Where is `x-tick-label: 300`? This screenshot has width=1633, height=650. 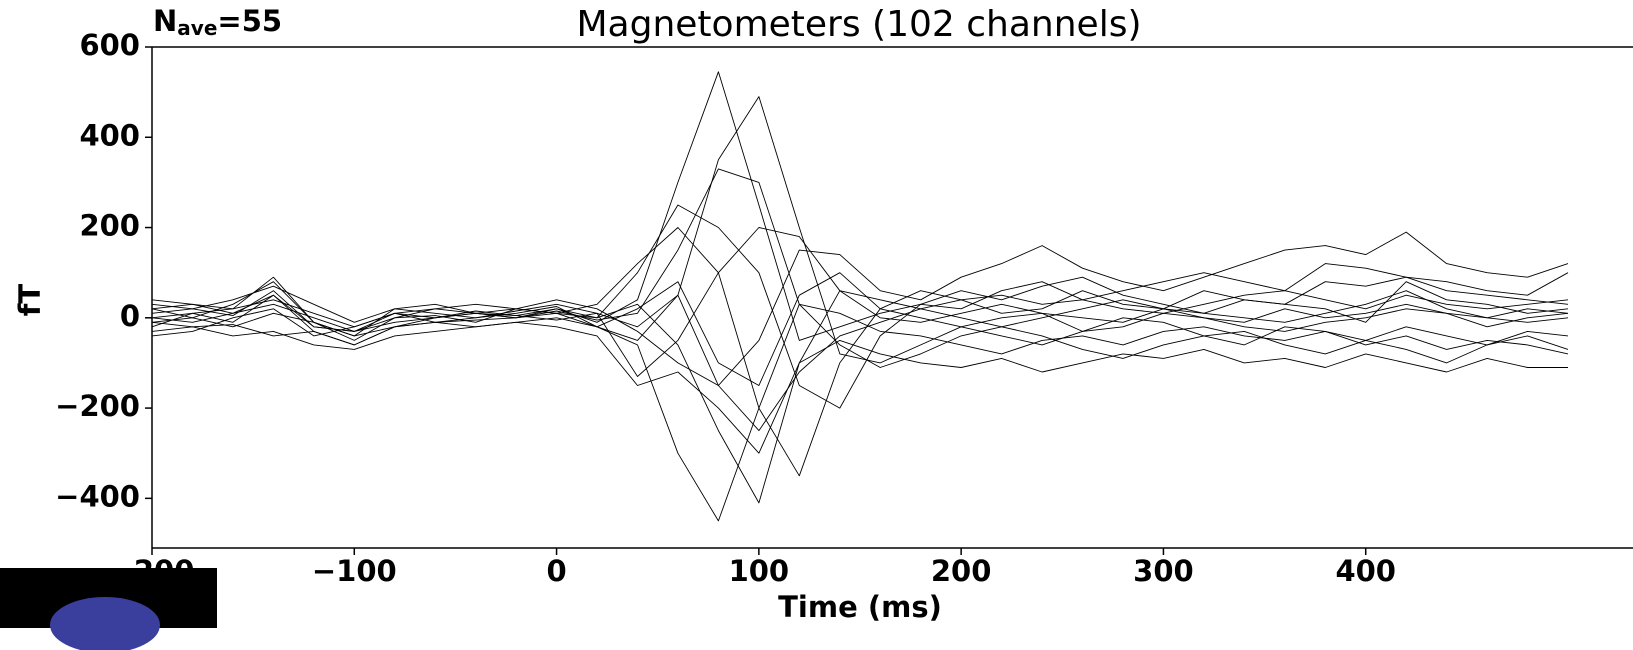 x-tick-label: 300 is located at coordinates (1163, 571).